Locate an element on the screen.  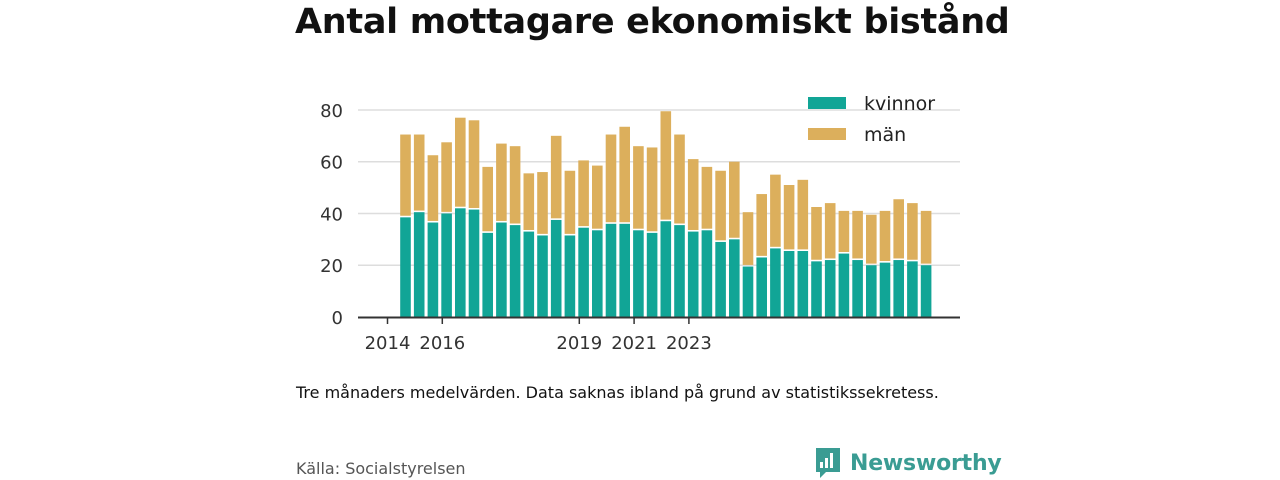
x-tick-label: 2014 is located at coordinates (388, 343).